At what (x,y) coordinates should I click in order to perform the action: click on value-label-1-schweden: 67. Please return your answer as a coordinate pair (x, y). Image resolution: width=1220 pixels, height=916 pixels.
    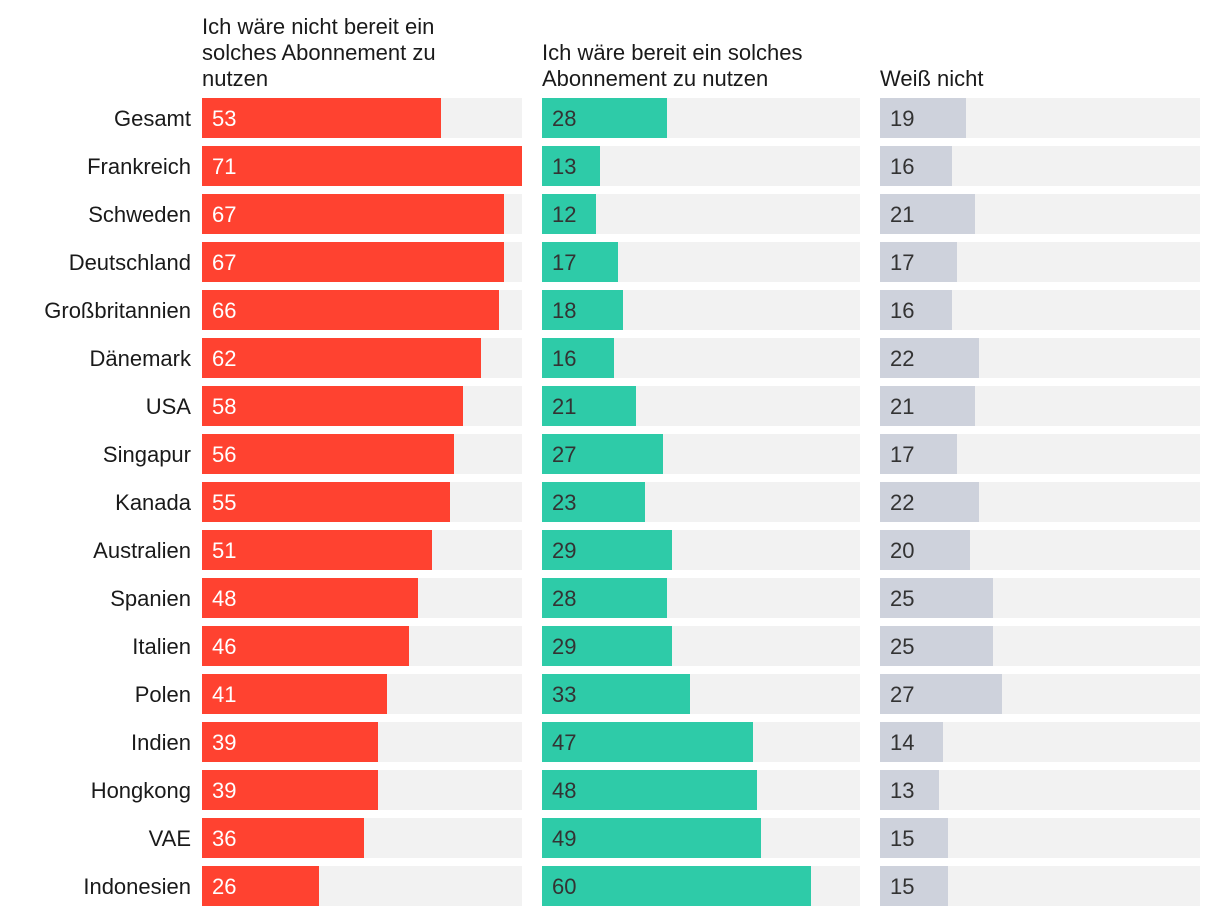
    Looking at the image, I should click on (224, 214).